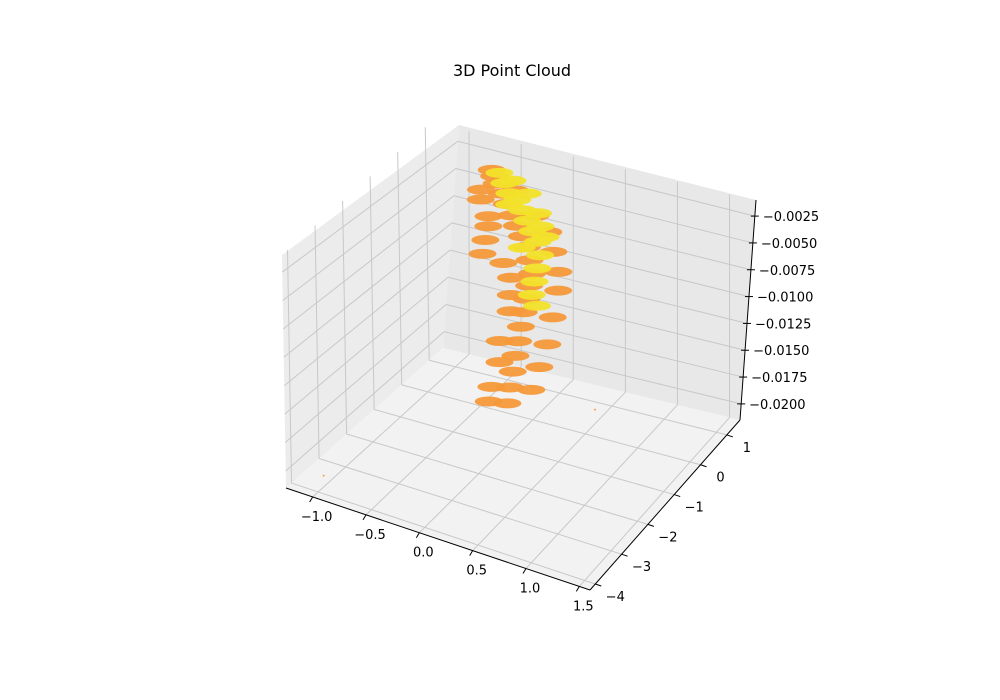 This screenshot has width=1000, height=700. I want to click on z-tick-label: −0.0050, so click(789, 244).